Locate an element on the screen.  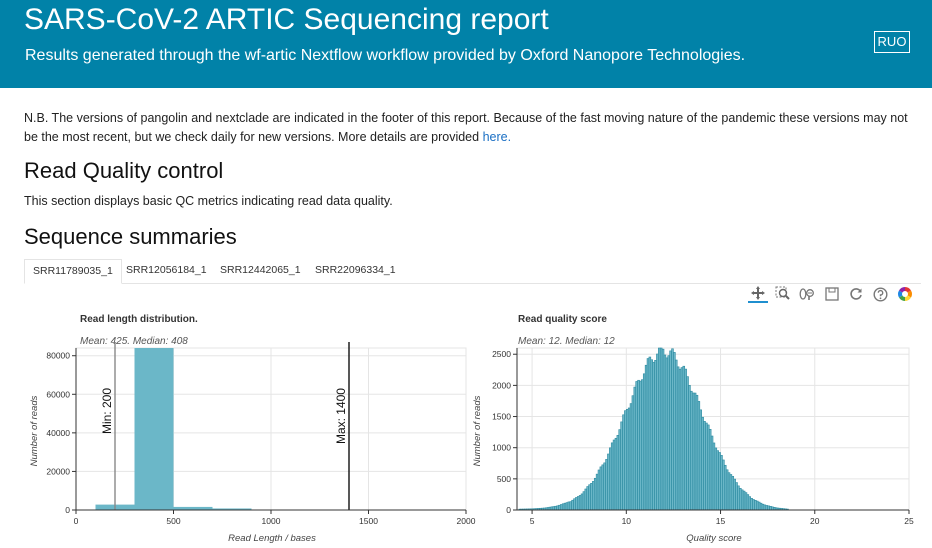
tab-srr12442065: SRR12442065_1 is located at coordinates (260, 270).